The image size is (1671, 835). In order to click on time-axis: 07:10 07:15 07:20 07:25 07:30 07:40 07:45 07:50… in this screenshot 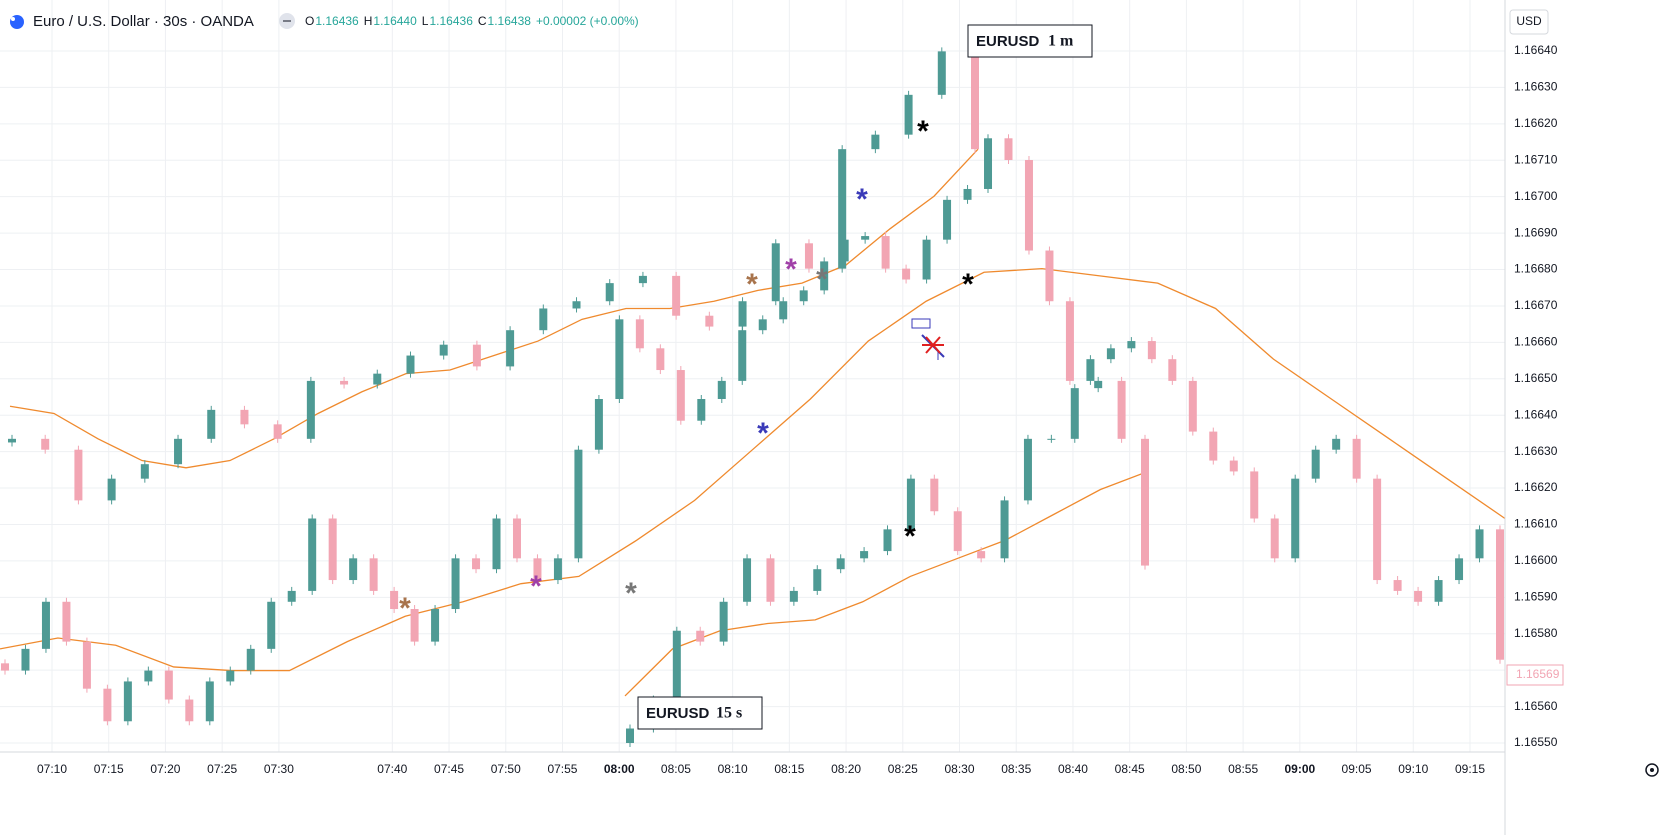, I will do `click(761, 769)`.